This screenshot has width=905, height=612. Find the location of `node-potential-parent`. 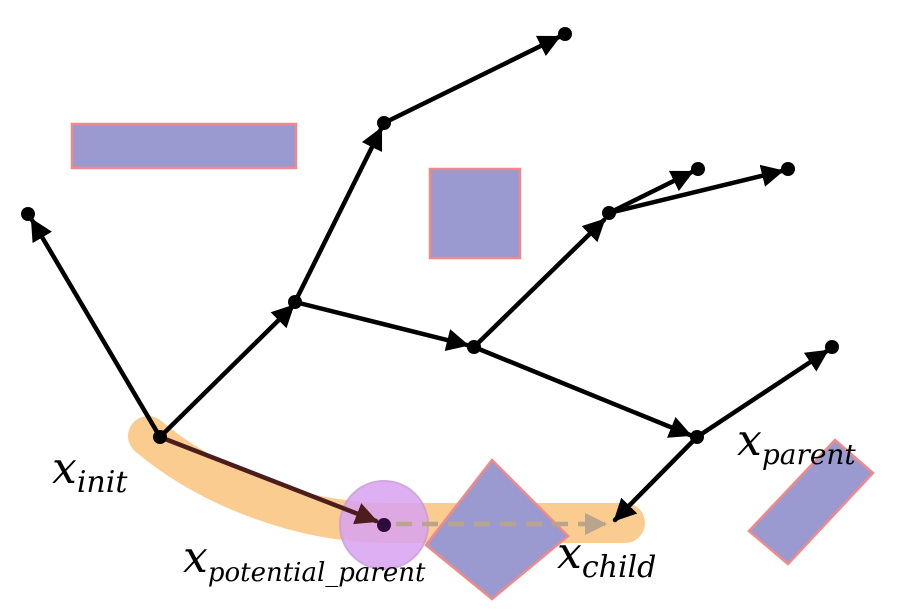

node-potential-parent is located at coordinates (384, 525).